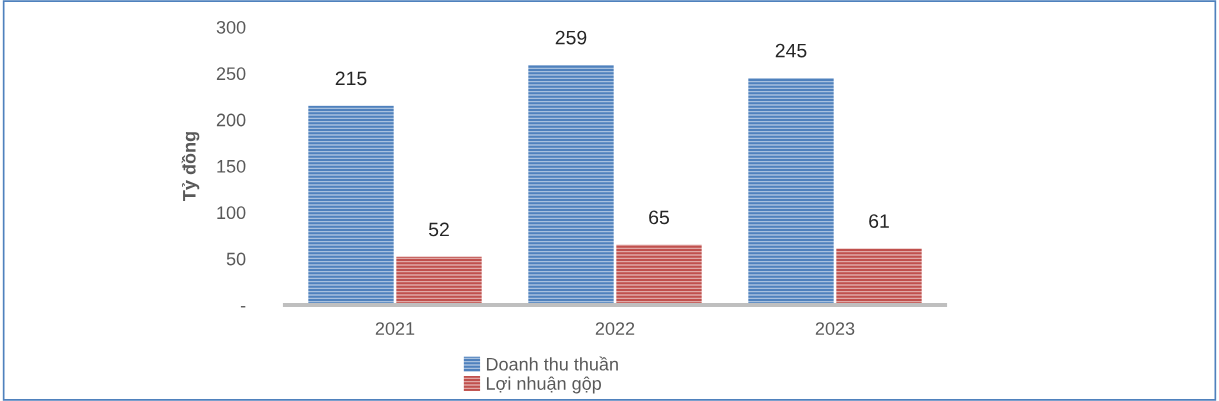 This screenshot has width=1219, height=401. Describe the element at coordinates (231, 74) in the screenshot. I see `y-tick-label: 250` at that location.